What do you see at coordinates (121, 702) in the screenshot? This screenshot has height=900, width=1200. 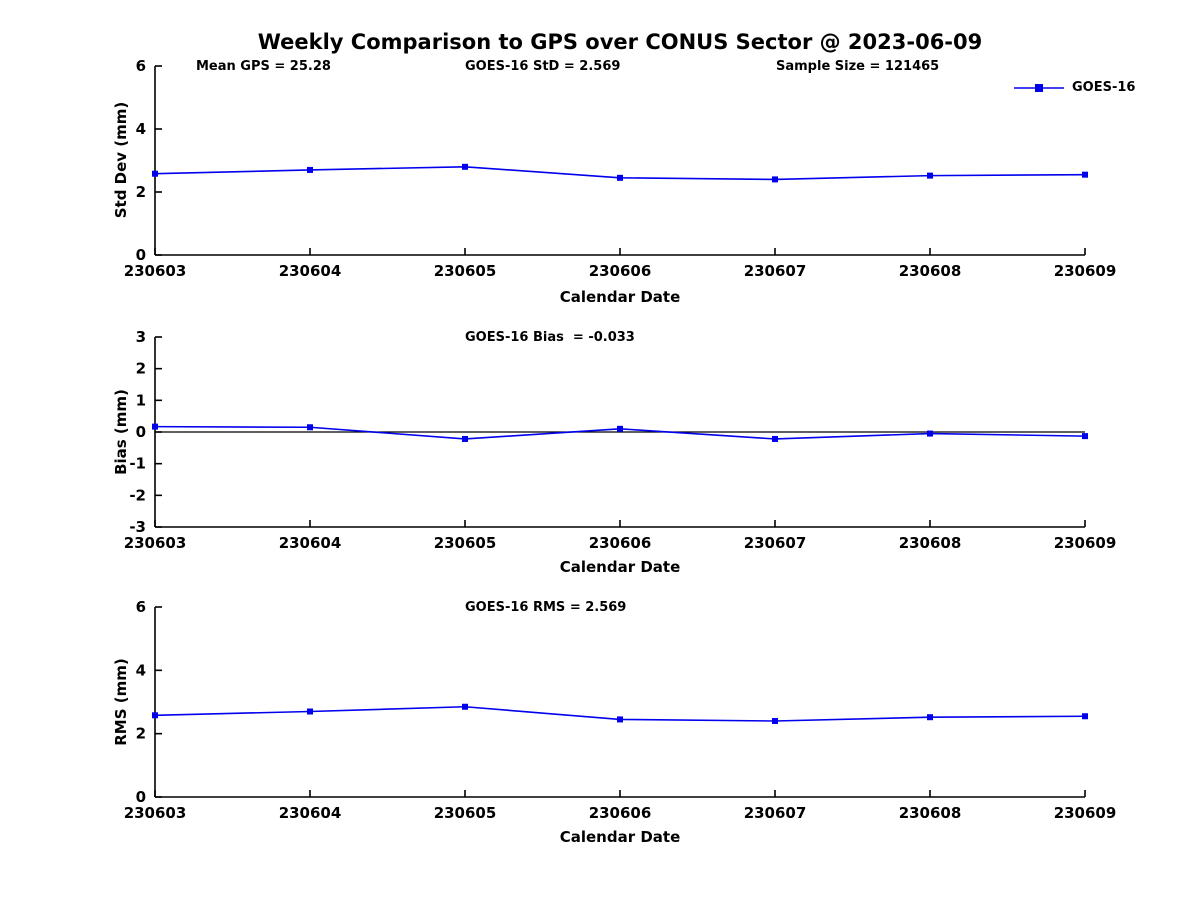 I see `rms-y-axis-label: RMS (mm)` at bounding box center [121, 702].